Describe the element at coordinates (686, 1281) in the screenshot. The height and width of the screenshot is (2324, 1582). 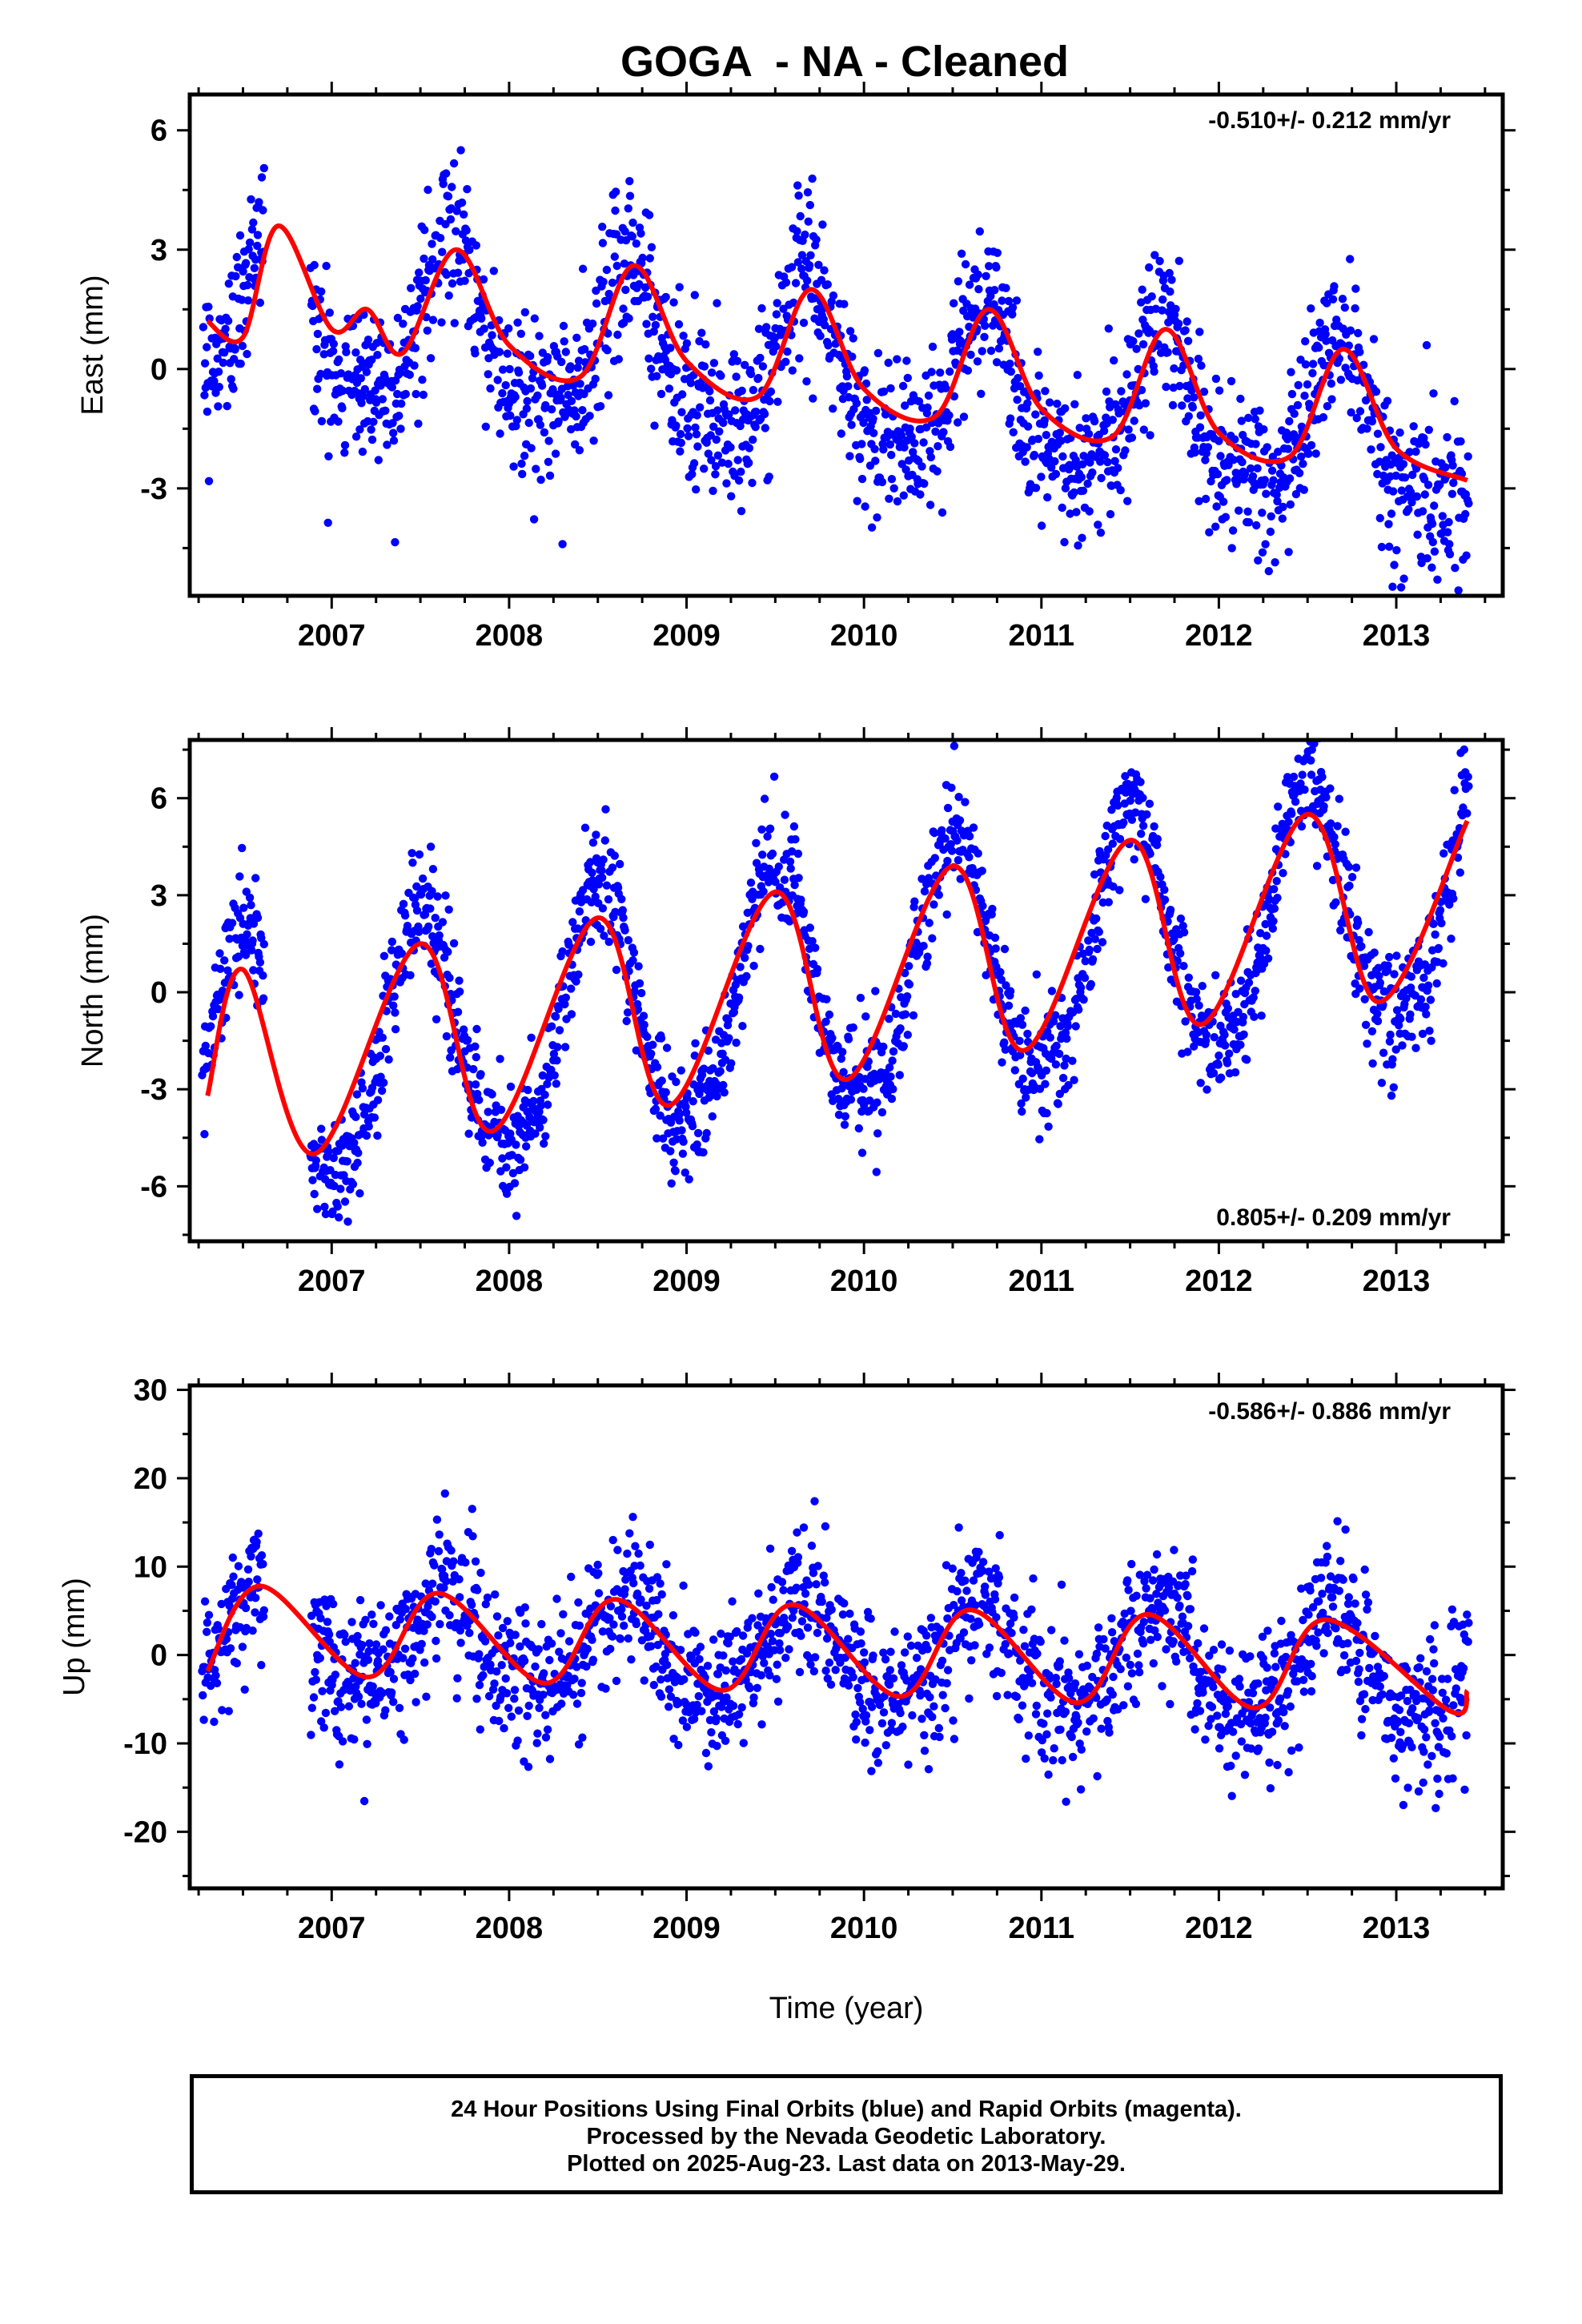
I see `x-tick-label: 2009` at that location.